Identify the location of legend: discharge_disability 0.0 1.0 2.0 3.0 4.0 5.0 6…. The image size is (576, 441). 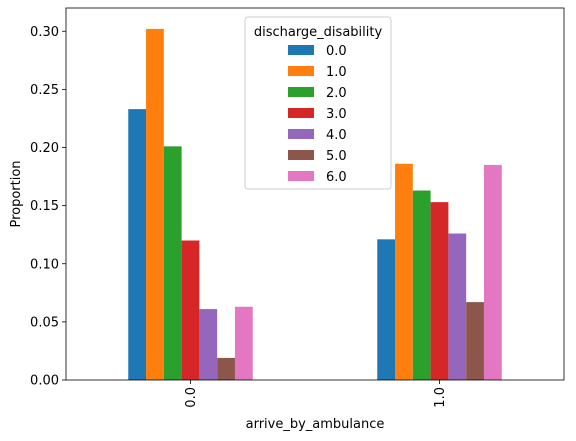
(318, 103).